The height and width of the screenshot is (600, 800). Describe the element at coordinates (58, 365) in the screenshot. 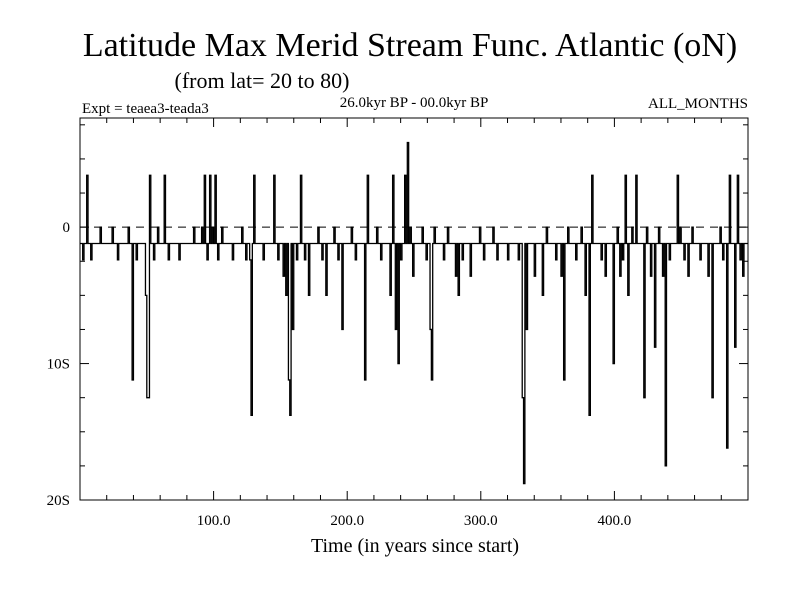

I see `y-tick-label: 10S` at that location.